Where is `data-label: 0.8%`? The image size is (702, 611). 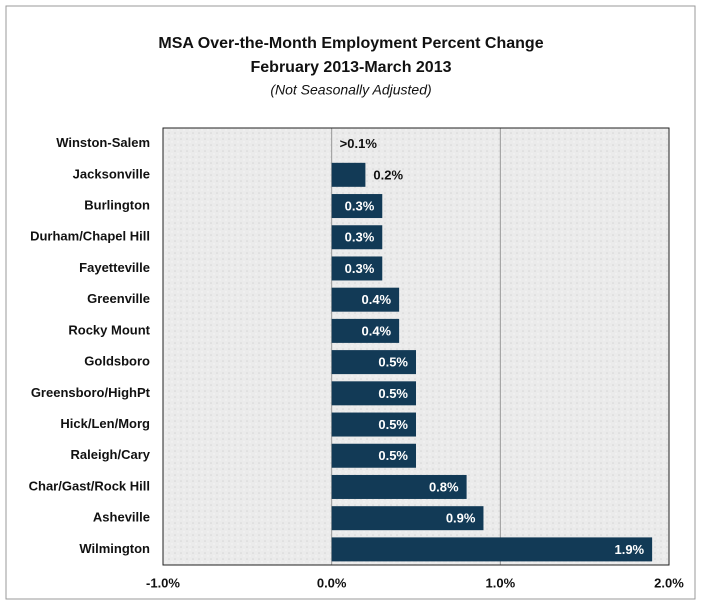 data-label: 0.8% is located at coordinates (444, 486).